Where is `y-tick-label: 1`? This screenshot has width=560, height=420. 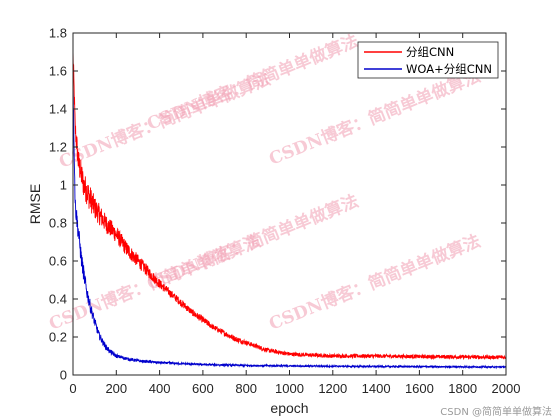 y-tick-label: 1 is located at coordinates (63, 185).